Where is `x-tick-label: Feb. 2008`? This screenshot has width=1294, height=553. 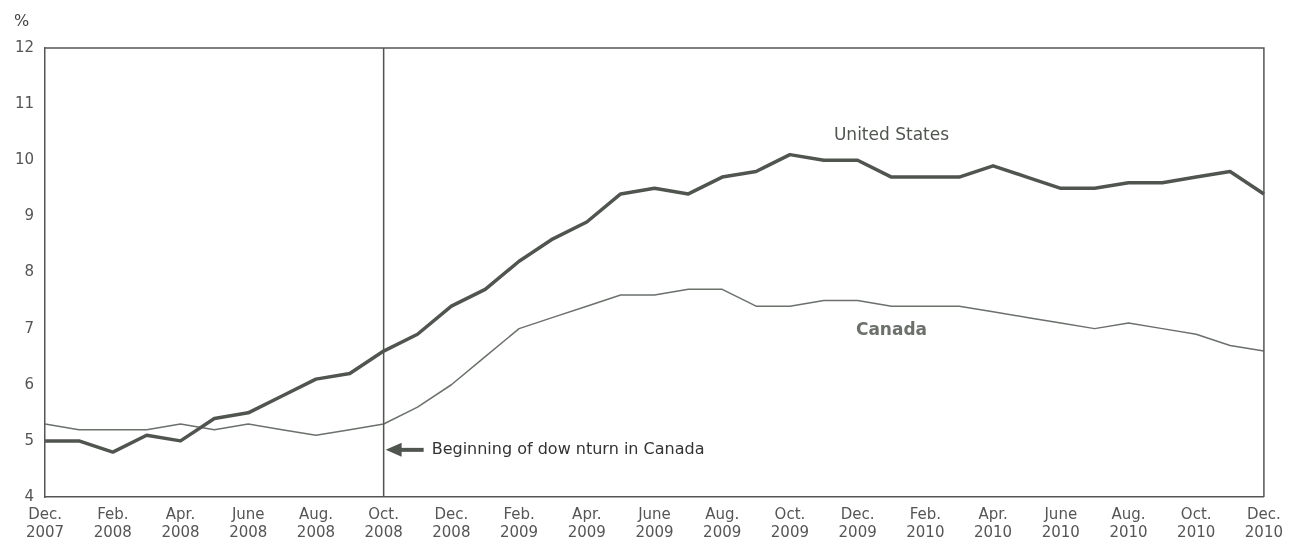
x-tick-label: Feb. 2008 is located at coordinates (112, 522).